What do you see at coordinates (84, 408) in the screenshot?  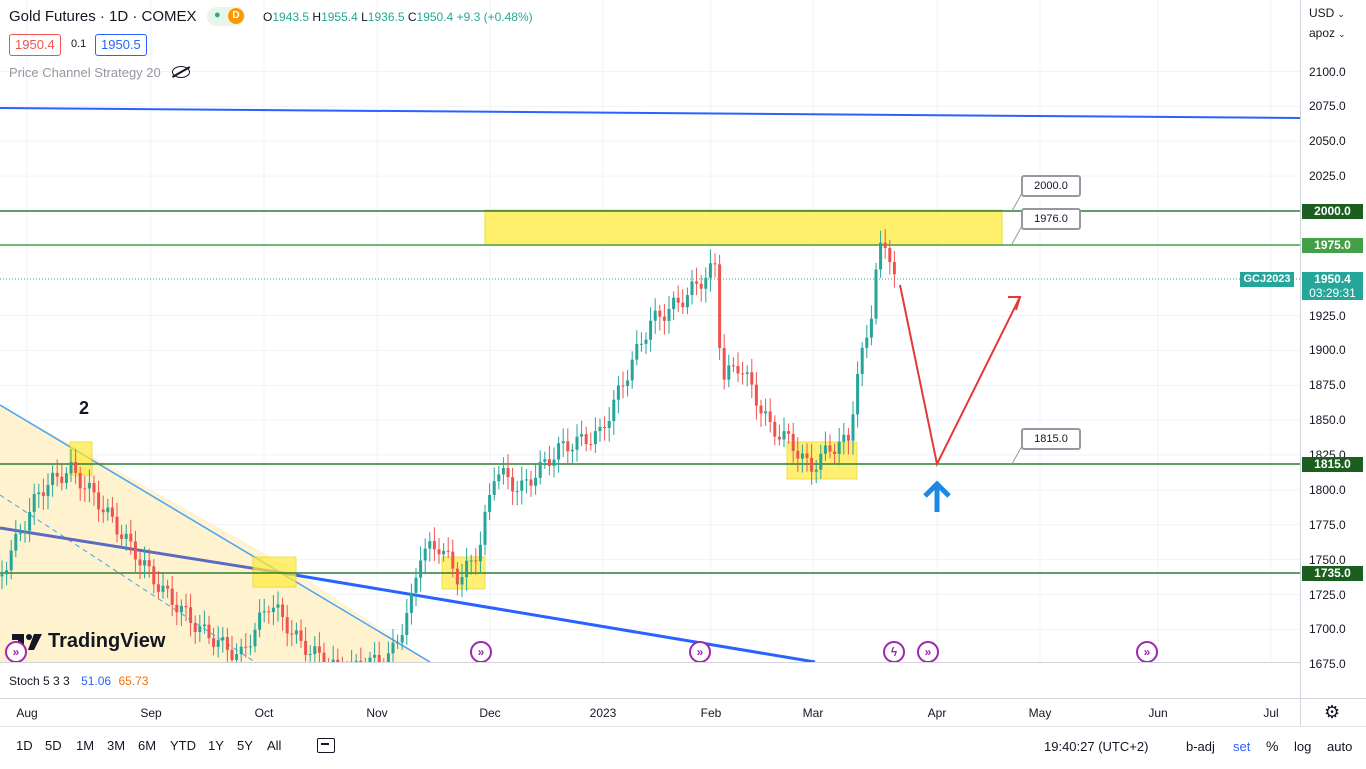 I see `wave-number-label: 2` at bounding box center [84, 408].